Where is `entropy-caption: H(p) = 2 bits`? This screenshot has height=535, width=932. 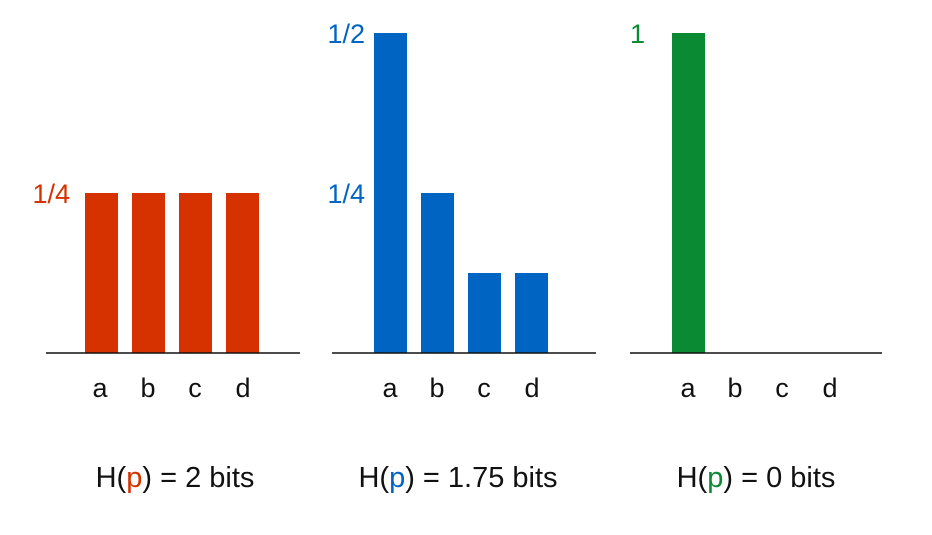
entropy-caption: H(p) = 2 bits is located at coordinates (175, 478).